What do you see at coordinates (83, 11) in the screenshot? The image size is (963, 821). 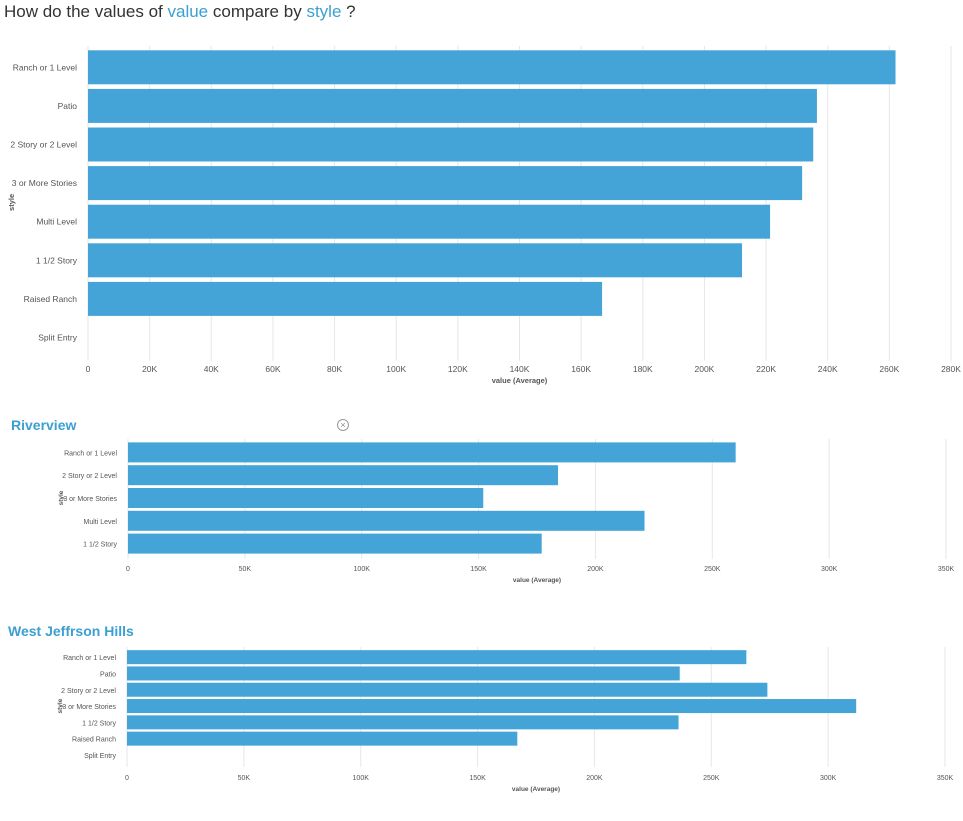 I see `question-prefix: How do the values of` at bounding box center [83, 11].